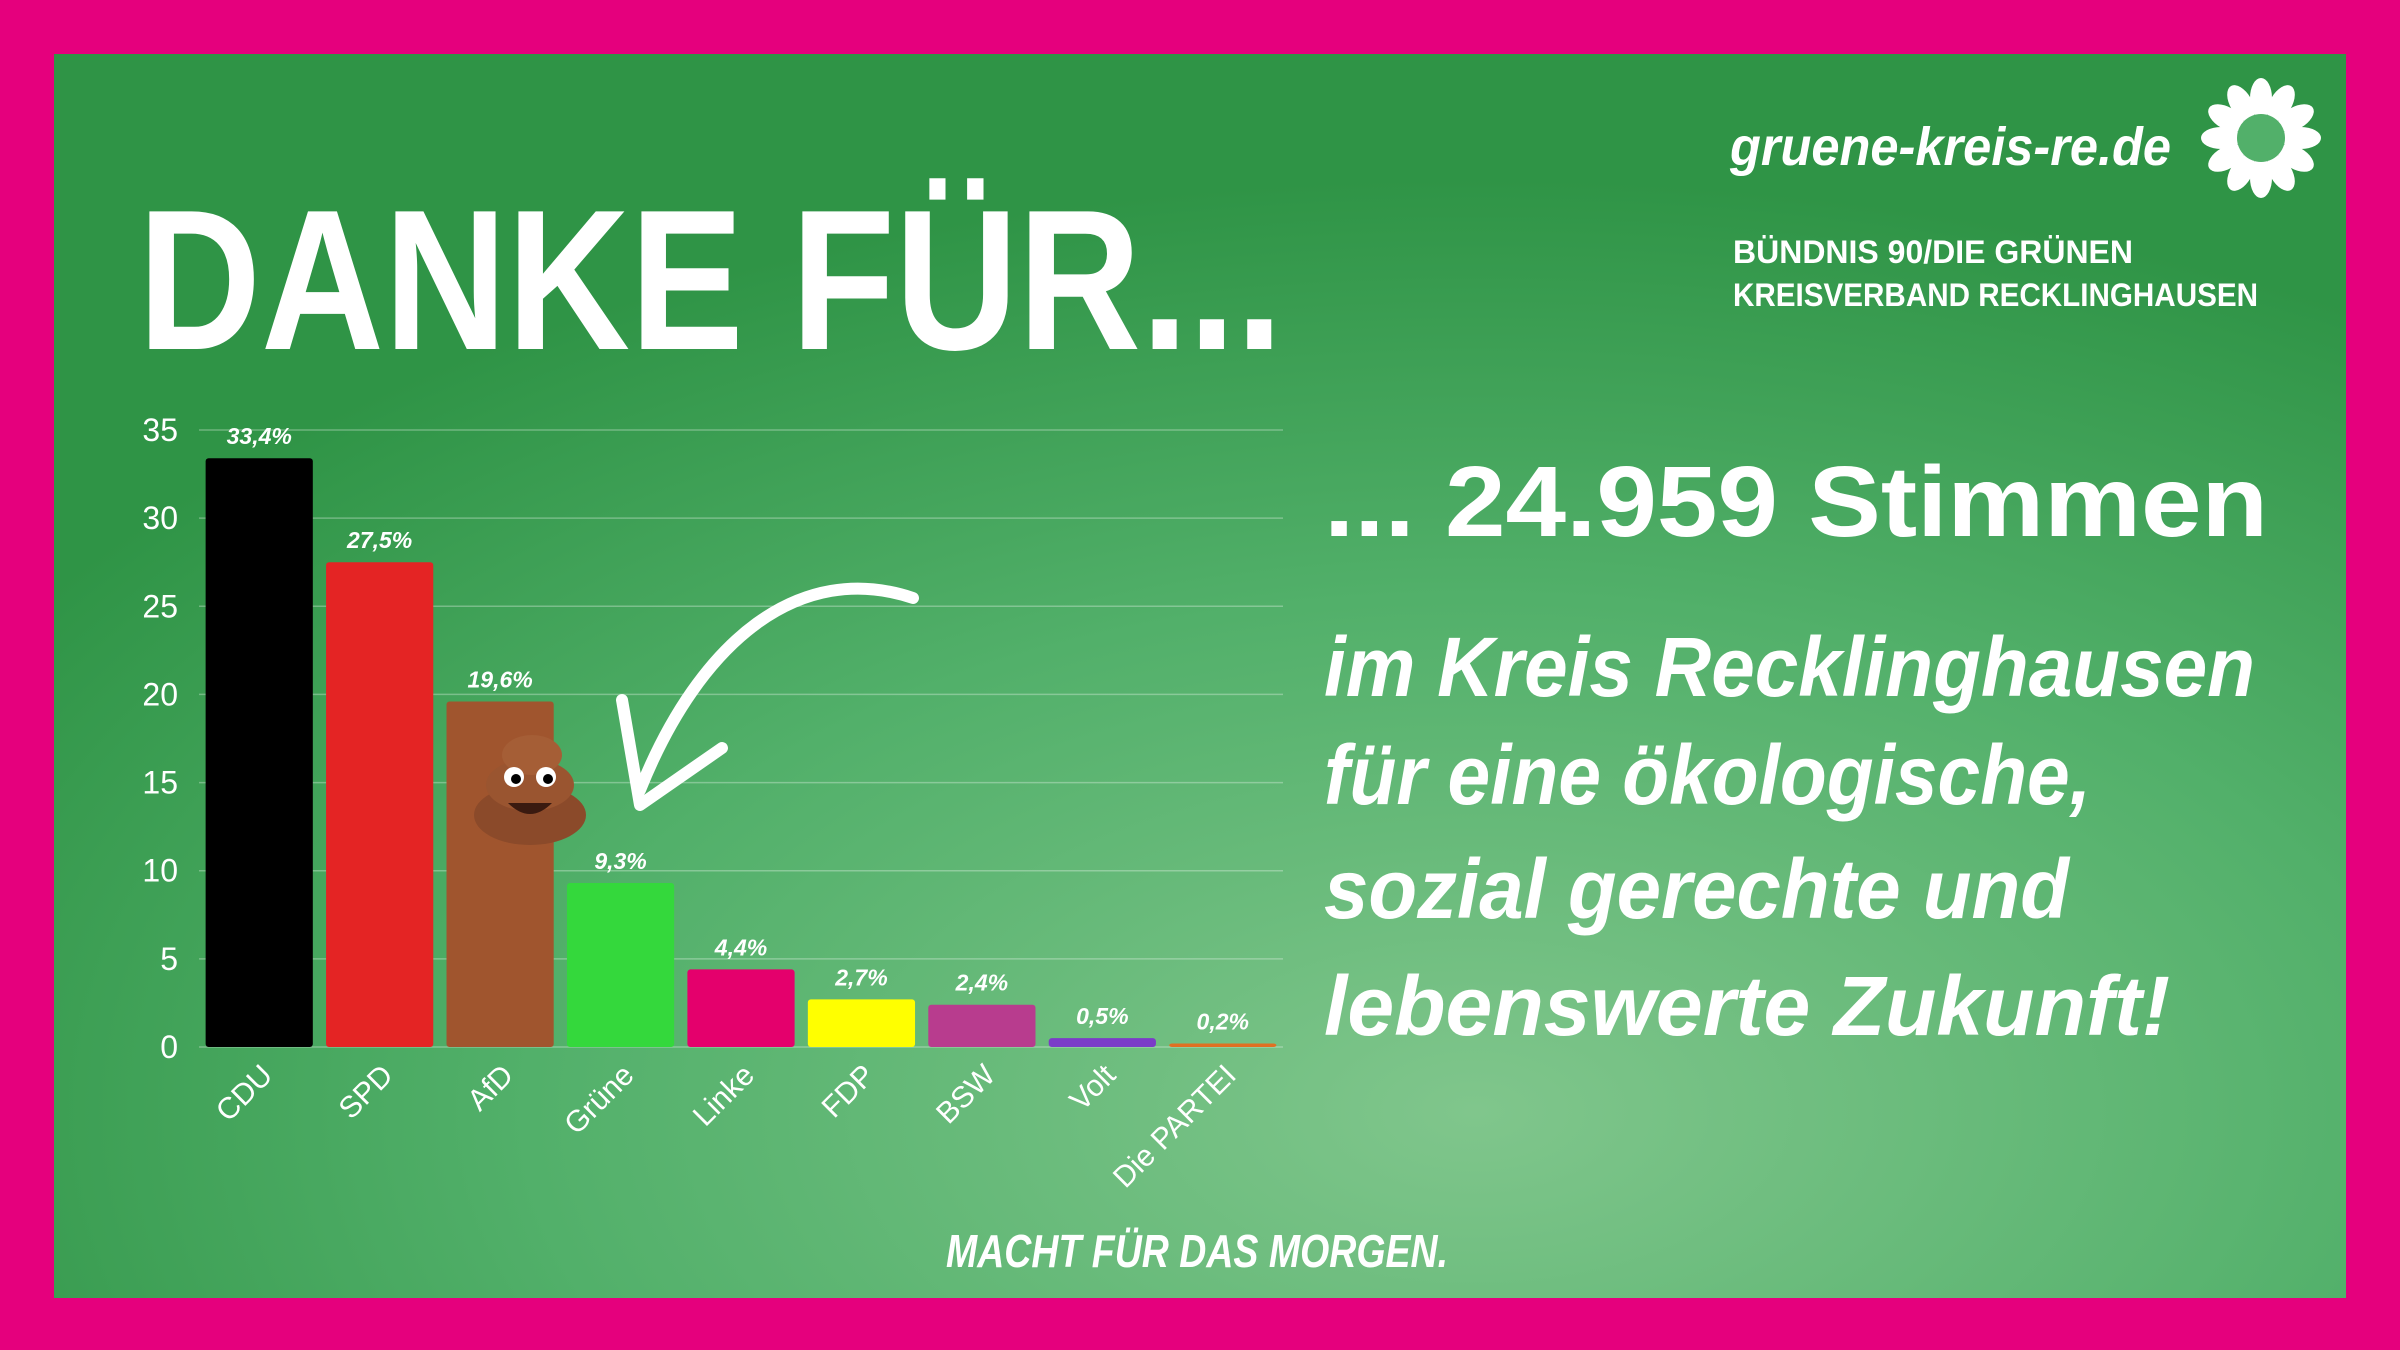  Describe the element at coordinates (169, 1047) in the screenshot. I see `y-tick-label: 0` at that location.